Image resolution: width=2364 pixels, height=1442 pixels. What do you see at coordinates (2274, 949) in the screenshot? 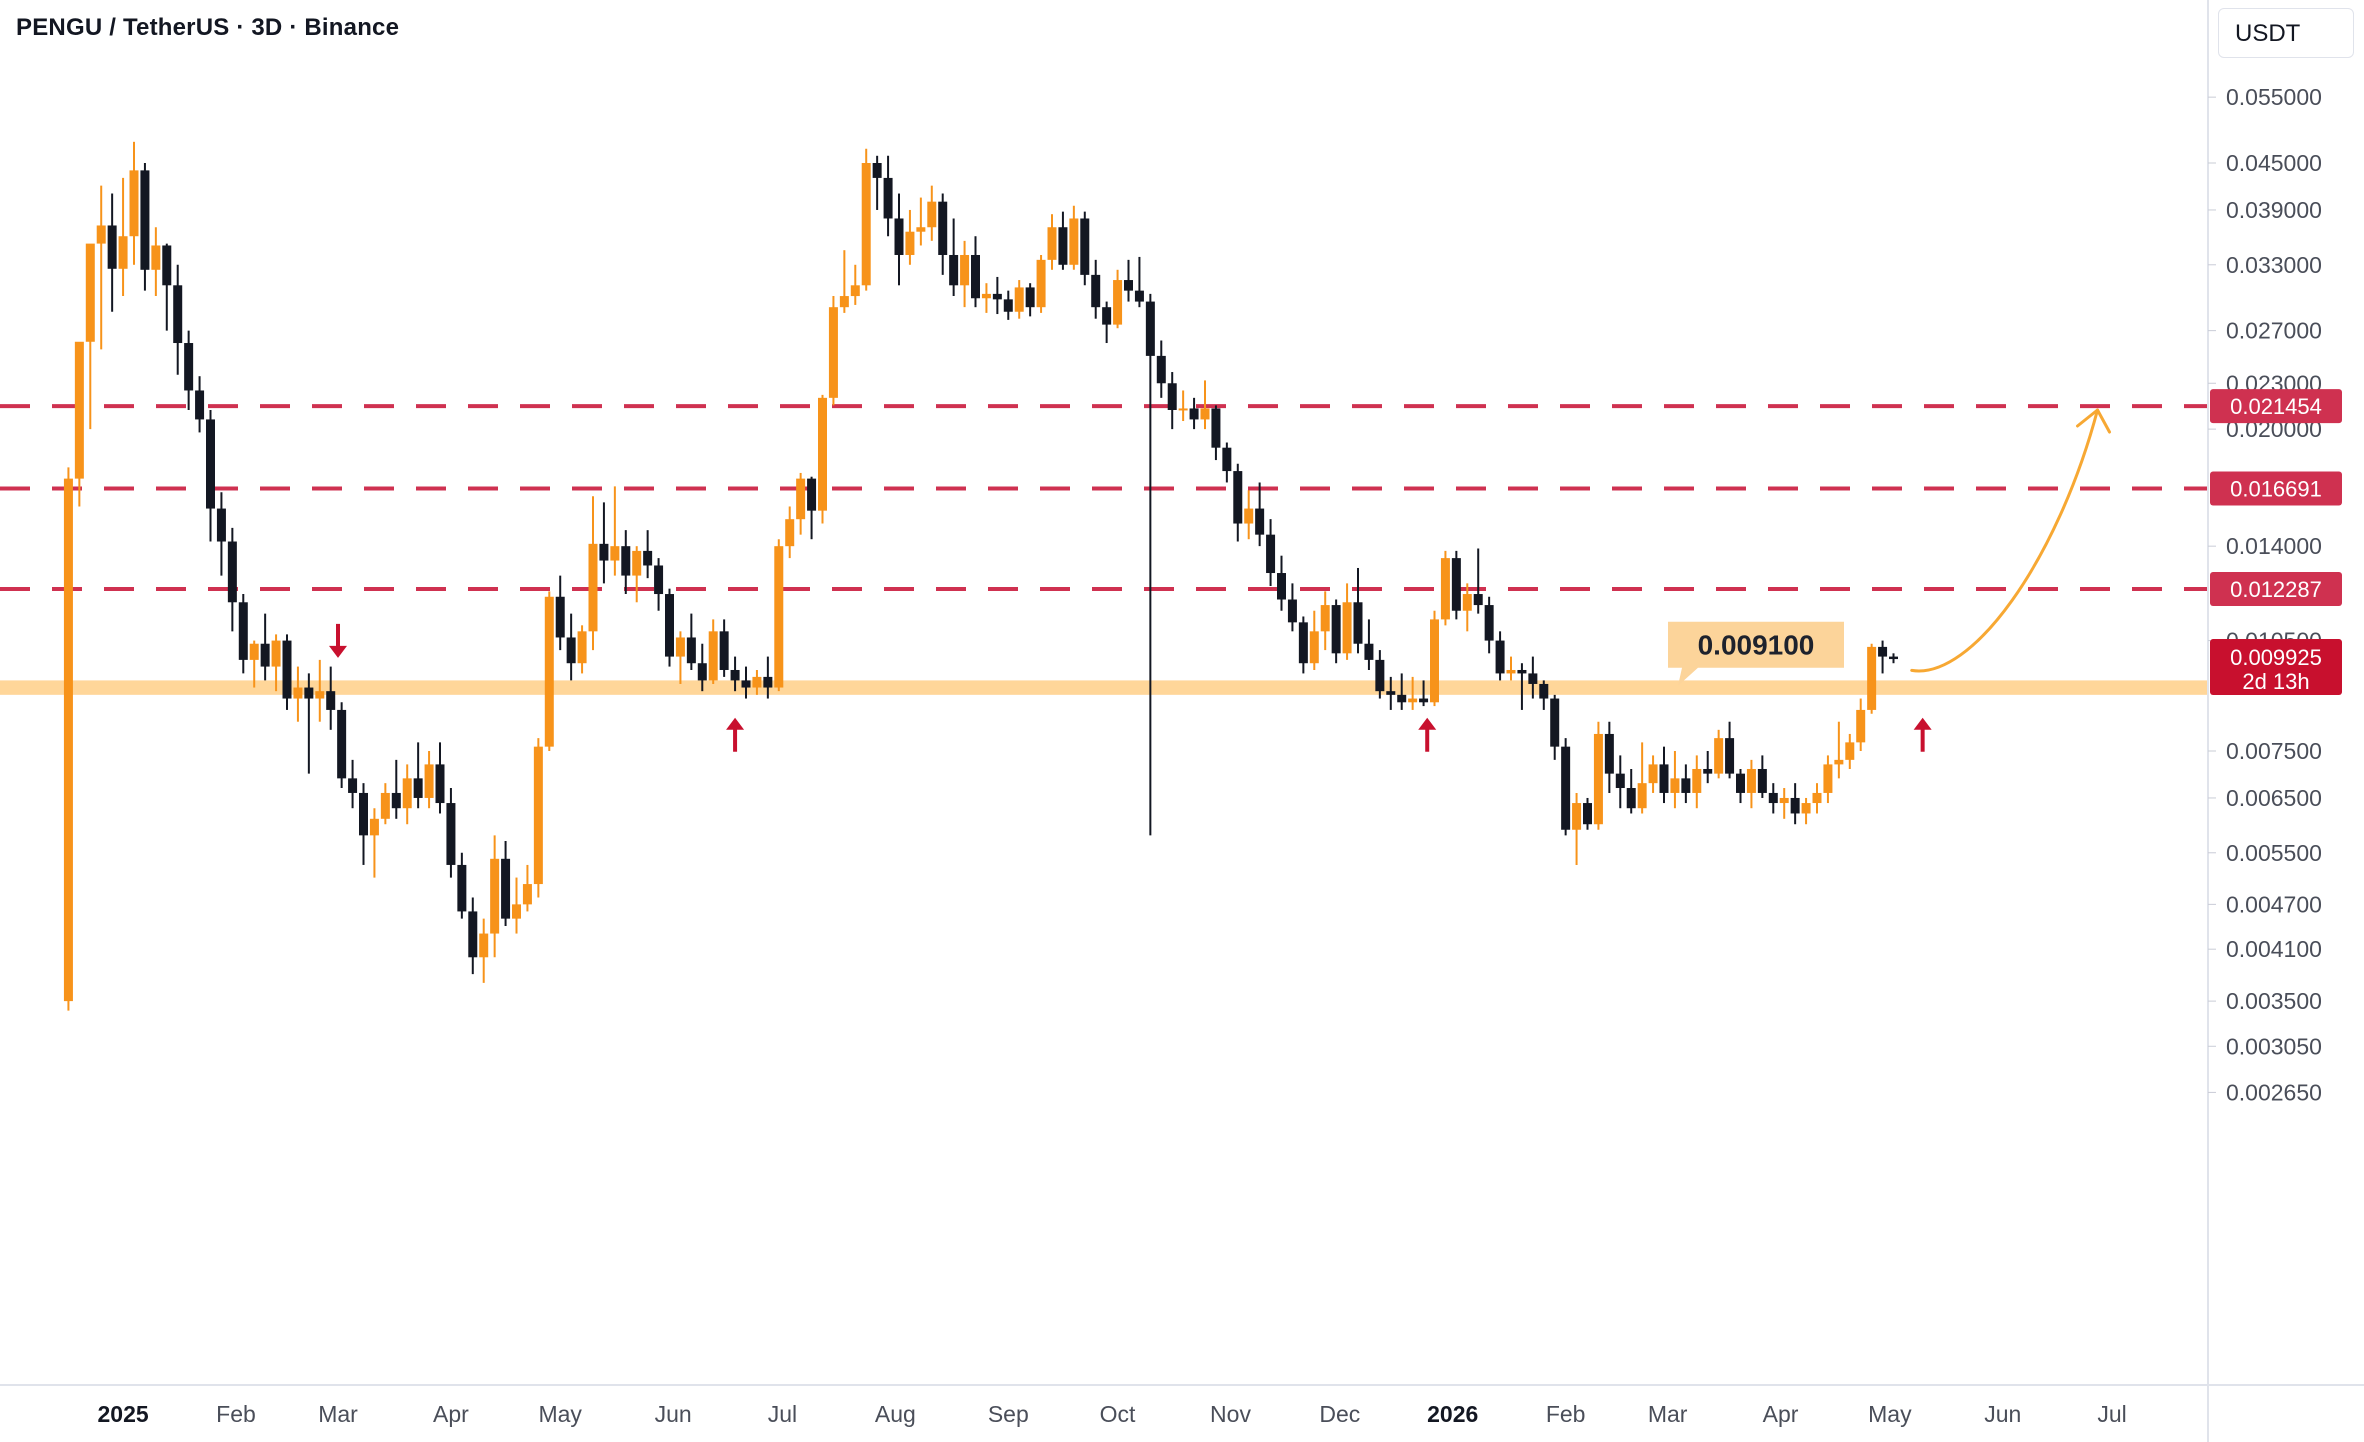
I see `y-tick-label: 0.004100` at bounding box center [2274, 949].